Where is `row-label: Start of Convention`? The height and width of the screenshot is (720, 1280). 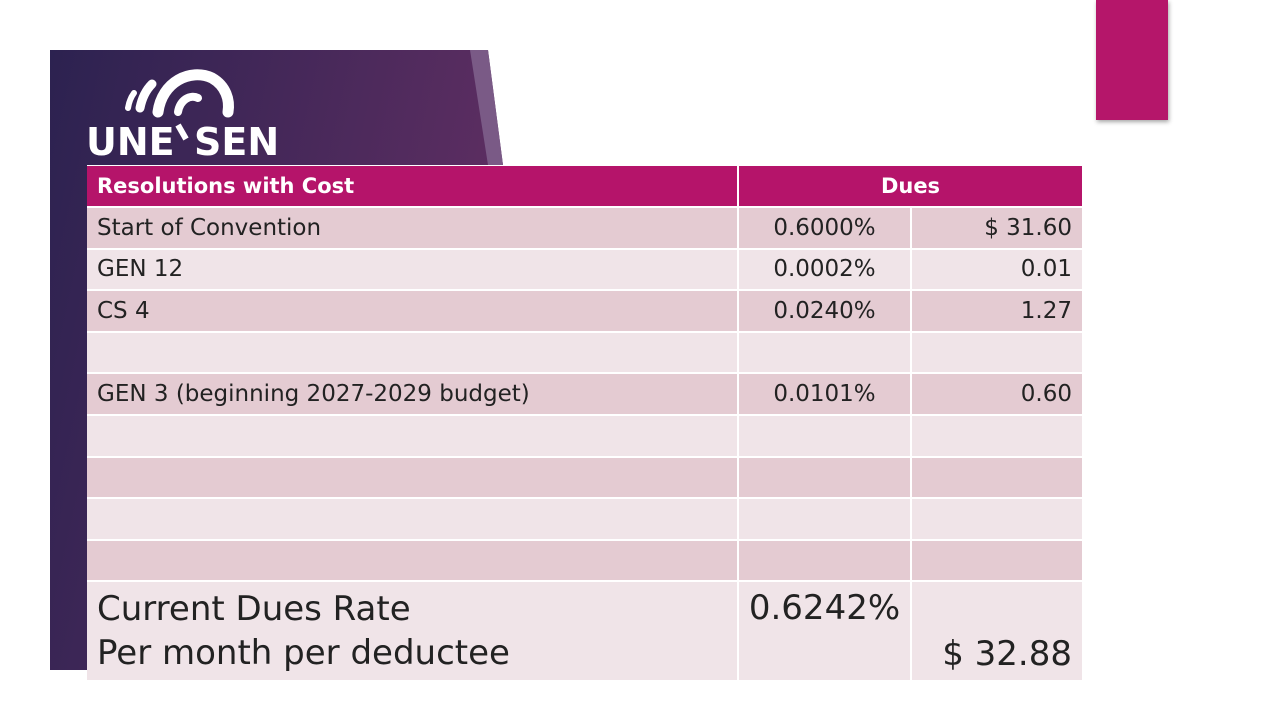 row-label: Start of Convention is located at coordinates (412, 228).